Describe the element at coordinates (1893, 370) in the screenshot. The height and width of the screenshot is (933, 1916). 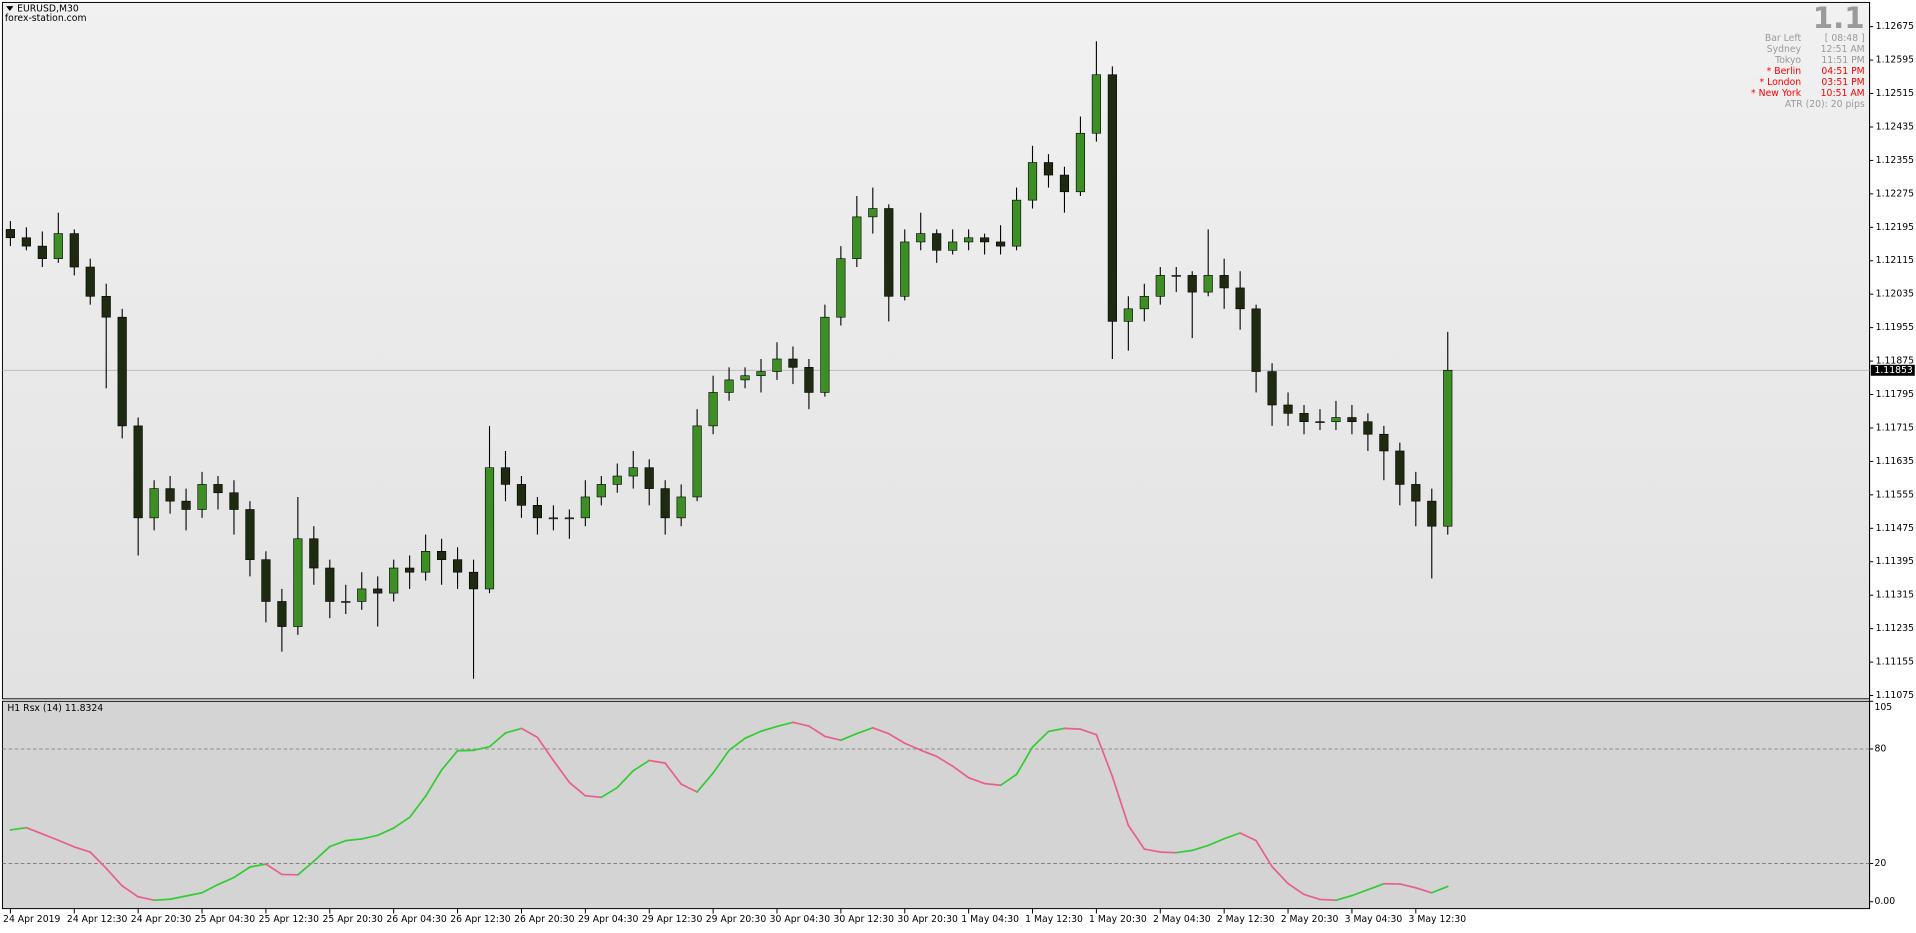
I see `last-price-label: 1.11853` at that location.